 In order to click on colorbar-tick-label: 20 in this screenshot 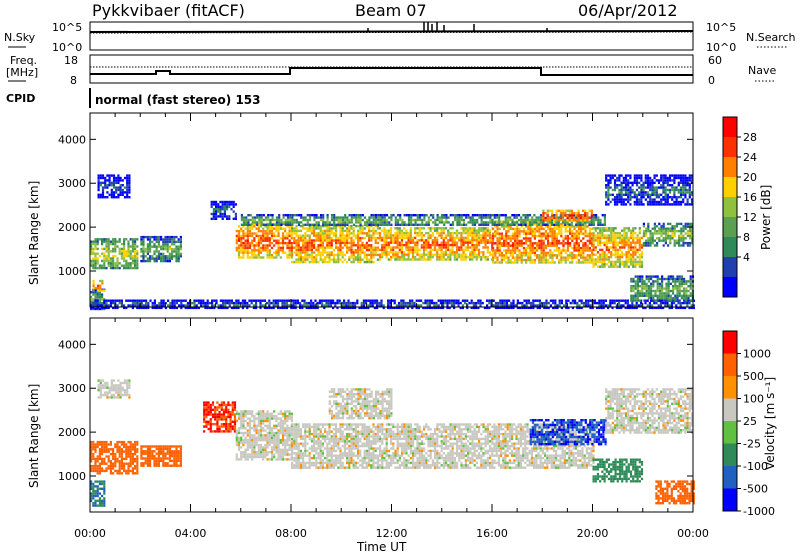, I will do `click(750, 177)`.